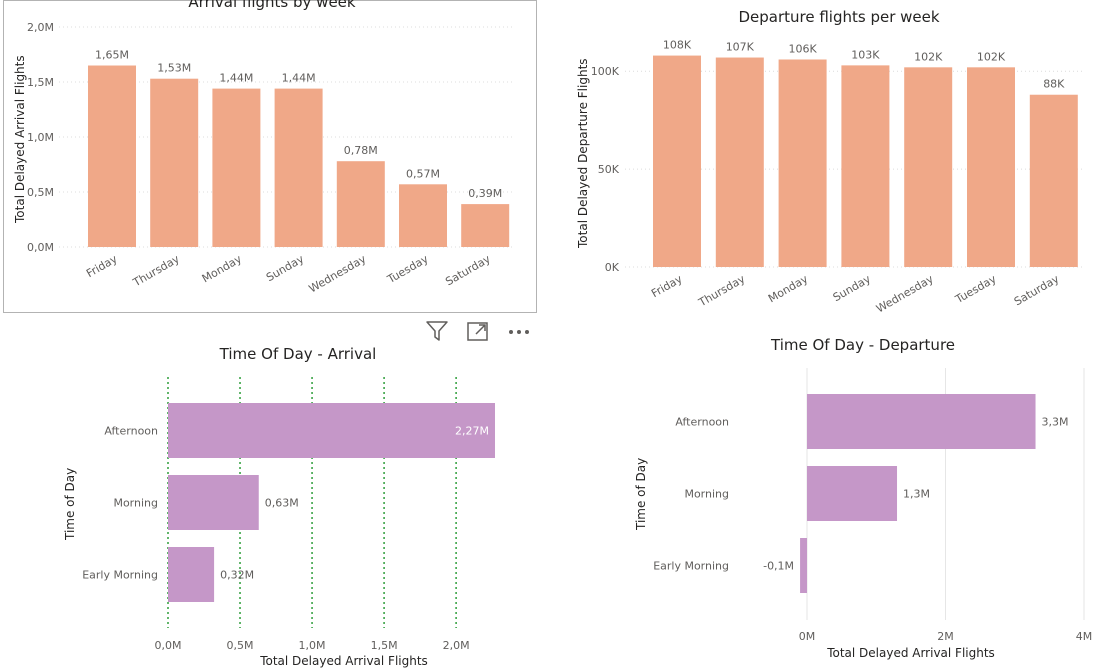 The image size is (1103, 669). What do you see at coordinates (485, 193) in the screenshot?
I see `data-label: 0,39M` at bounding box center [485, 193].